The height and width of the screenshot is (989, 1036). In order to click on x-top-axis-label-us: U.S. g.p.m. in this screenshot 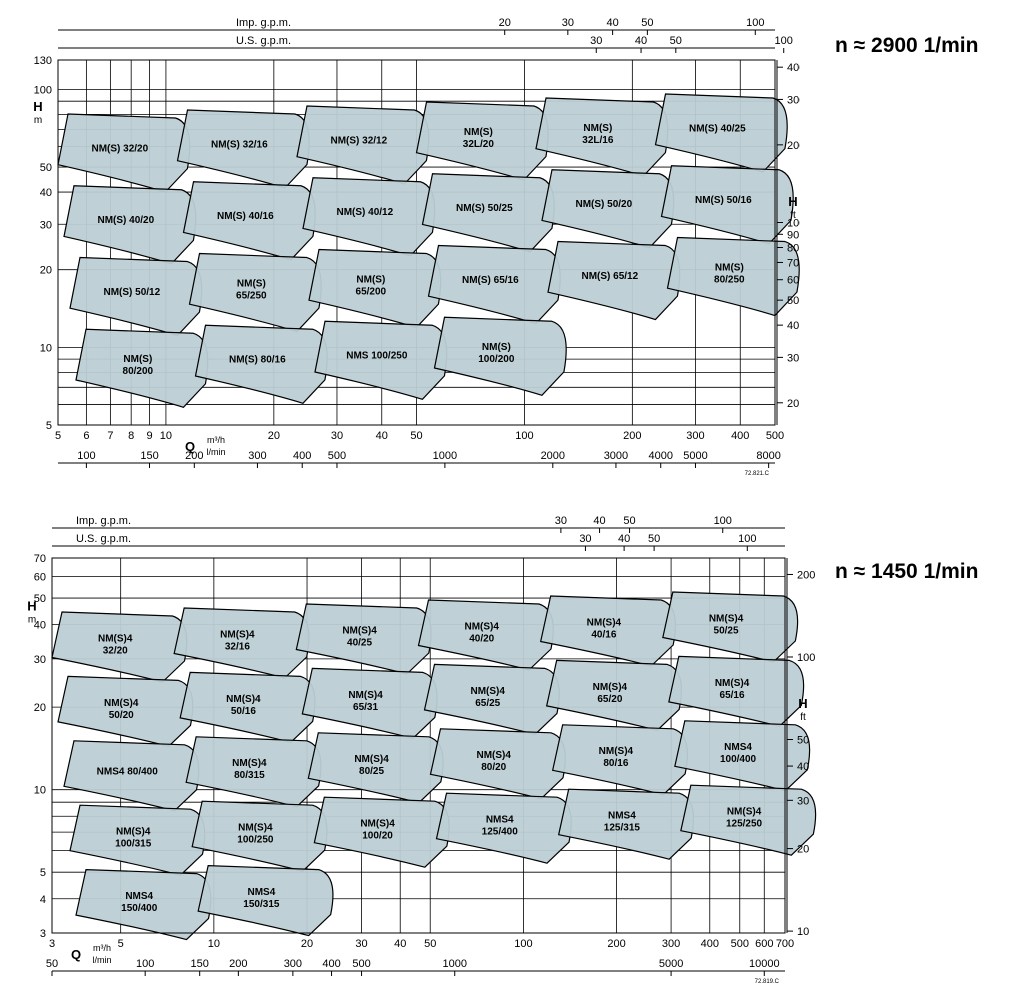, I will do `click(103, 539)`.